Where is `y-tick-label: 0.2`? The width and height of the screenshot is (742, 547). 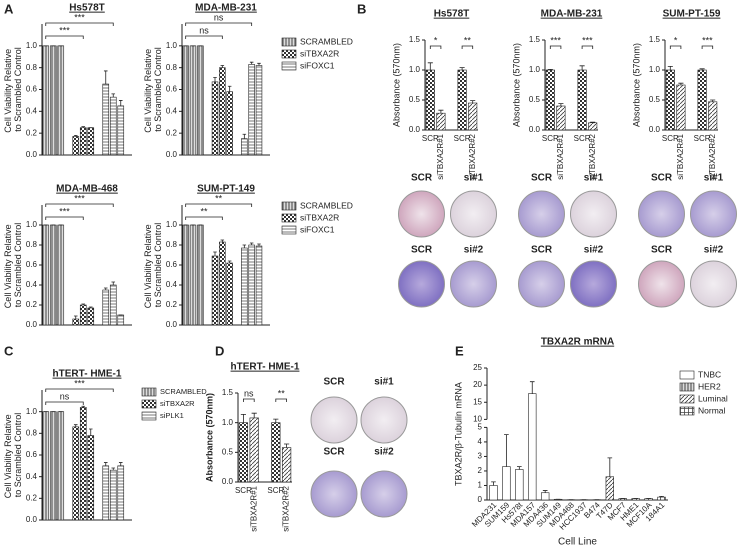
y-tick-label: 0.2 is located at coordinates (32, 132).